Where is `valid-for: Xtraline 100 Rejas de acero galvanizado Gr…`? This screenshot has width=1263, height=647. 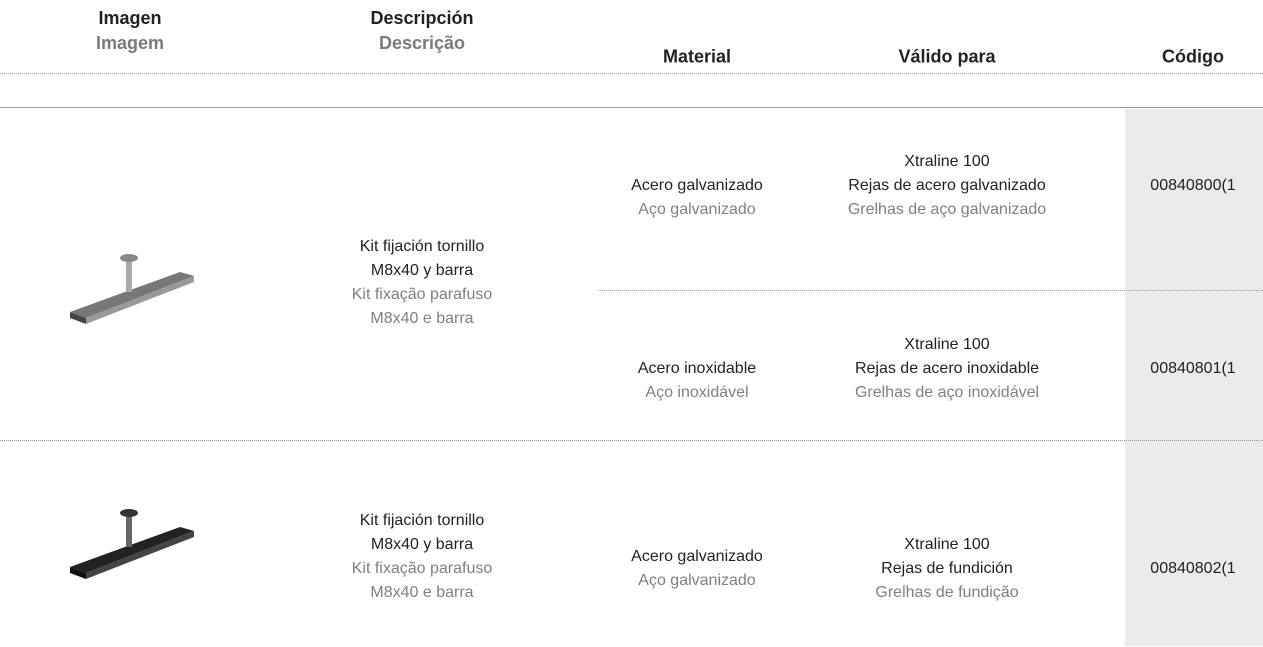 valid-for: Xtraline 100 Rejas de acero galvanizado Gr… is located at coordinates (947, 186).